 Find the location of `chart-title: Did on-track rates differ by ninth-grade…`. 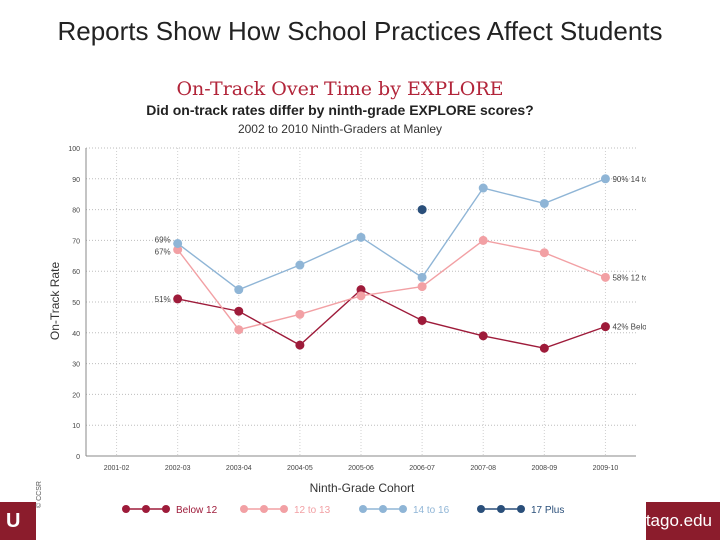

chart-title: Did on-track rates differ by ninth-grade… is located at coordinates (339, 110).